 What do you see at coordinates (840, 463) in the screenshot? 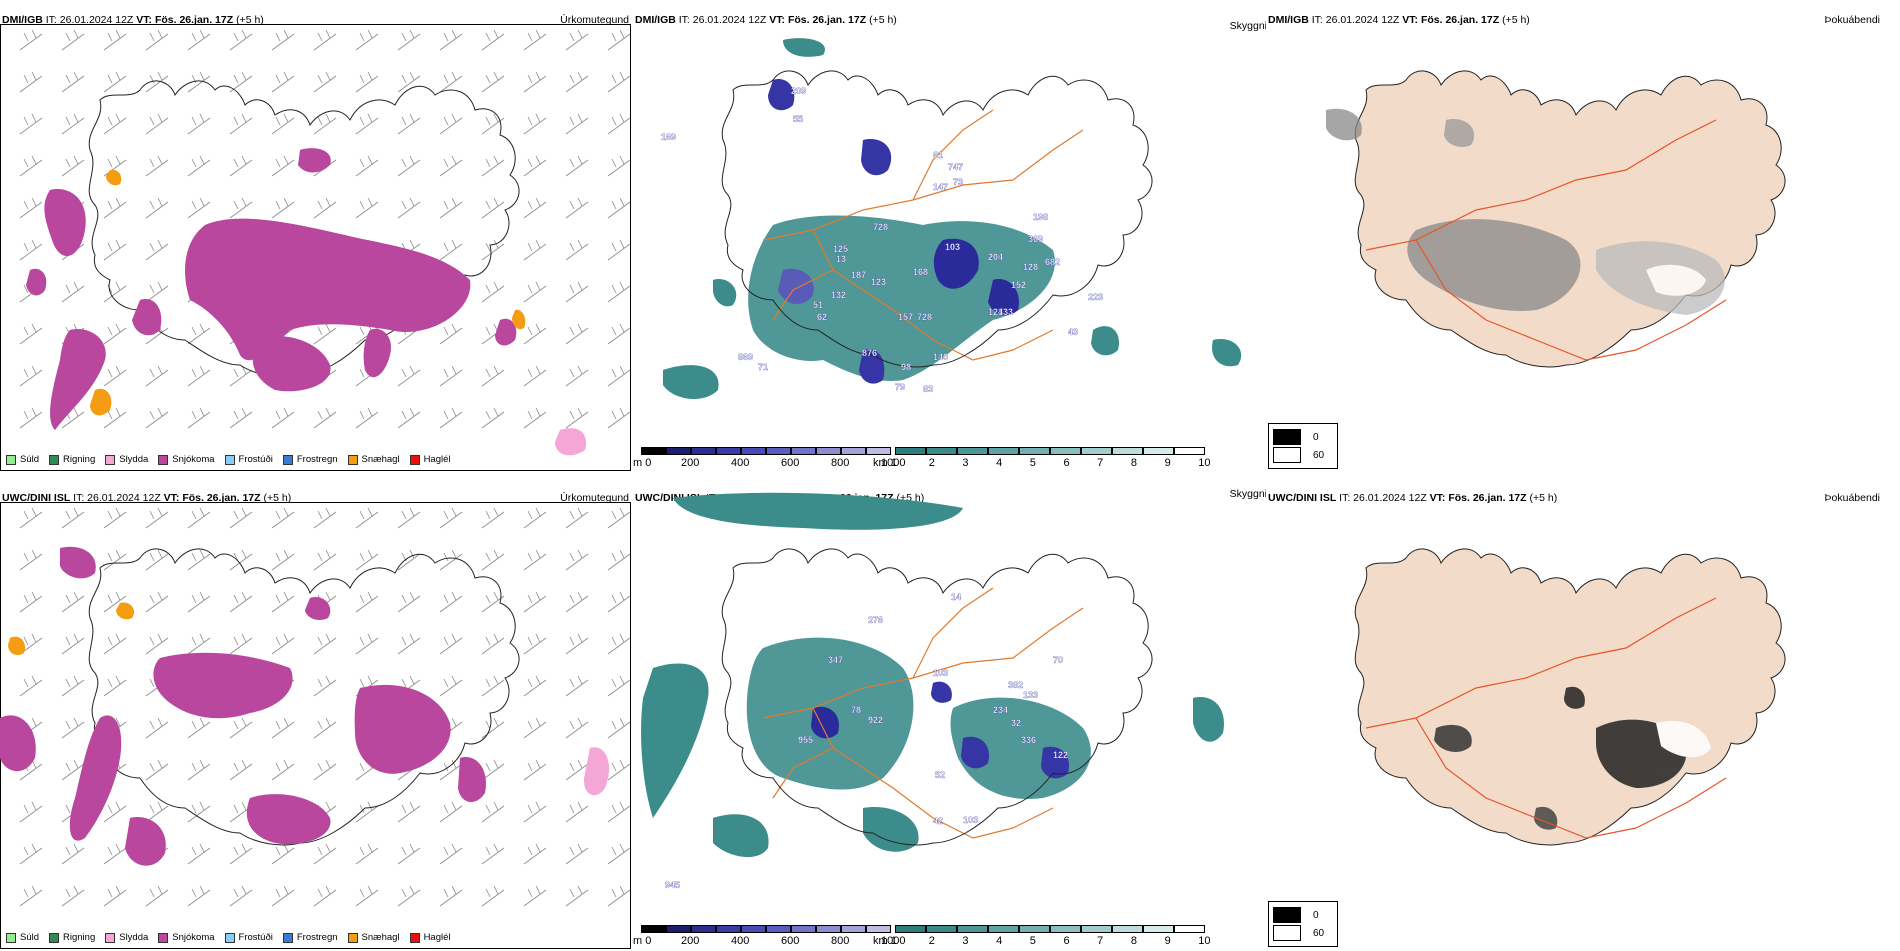
I see `colorbar-tick-label: 800` at bounding box center [840, 463].